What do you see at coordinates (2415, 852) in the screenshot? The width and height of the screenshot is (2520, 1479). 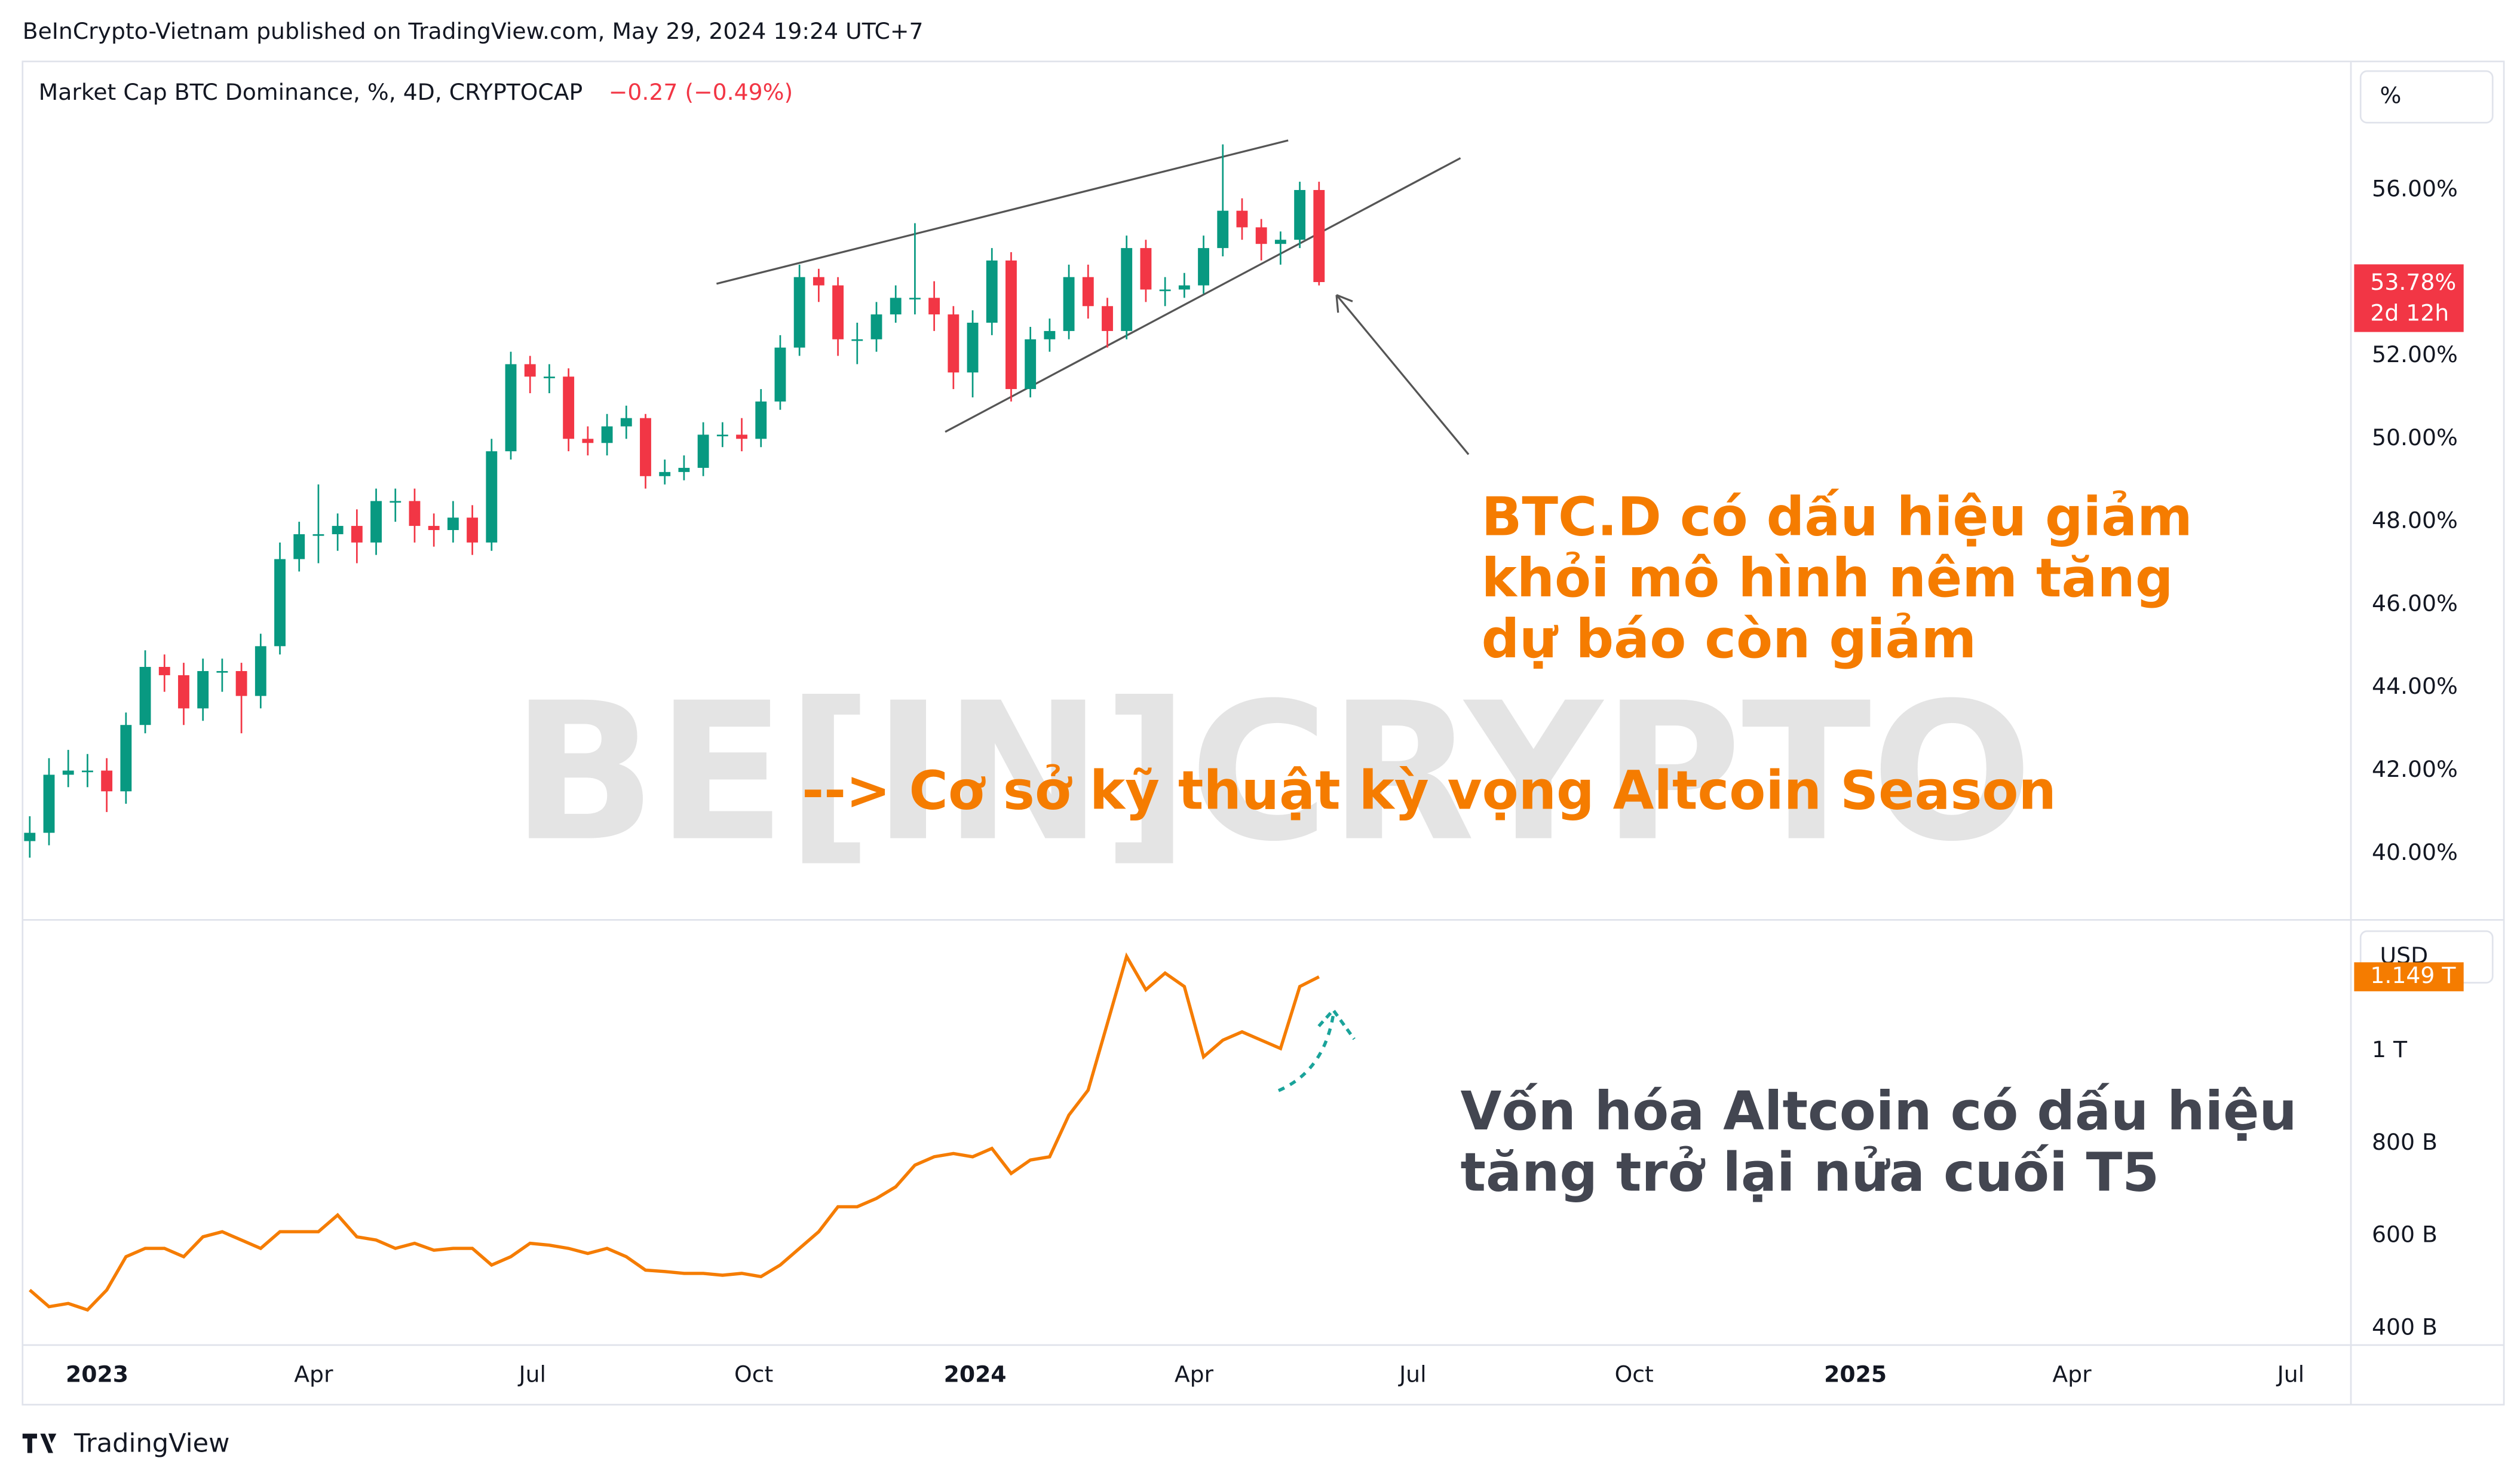 I see `y-tick-label: 40.00%` at bounding box center [2415, 852].